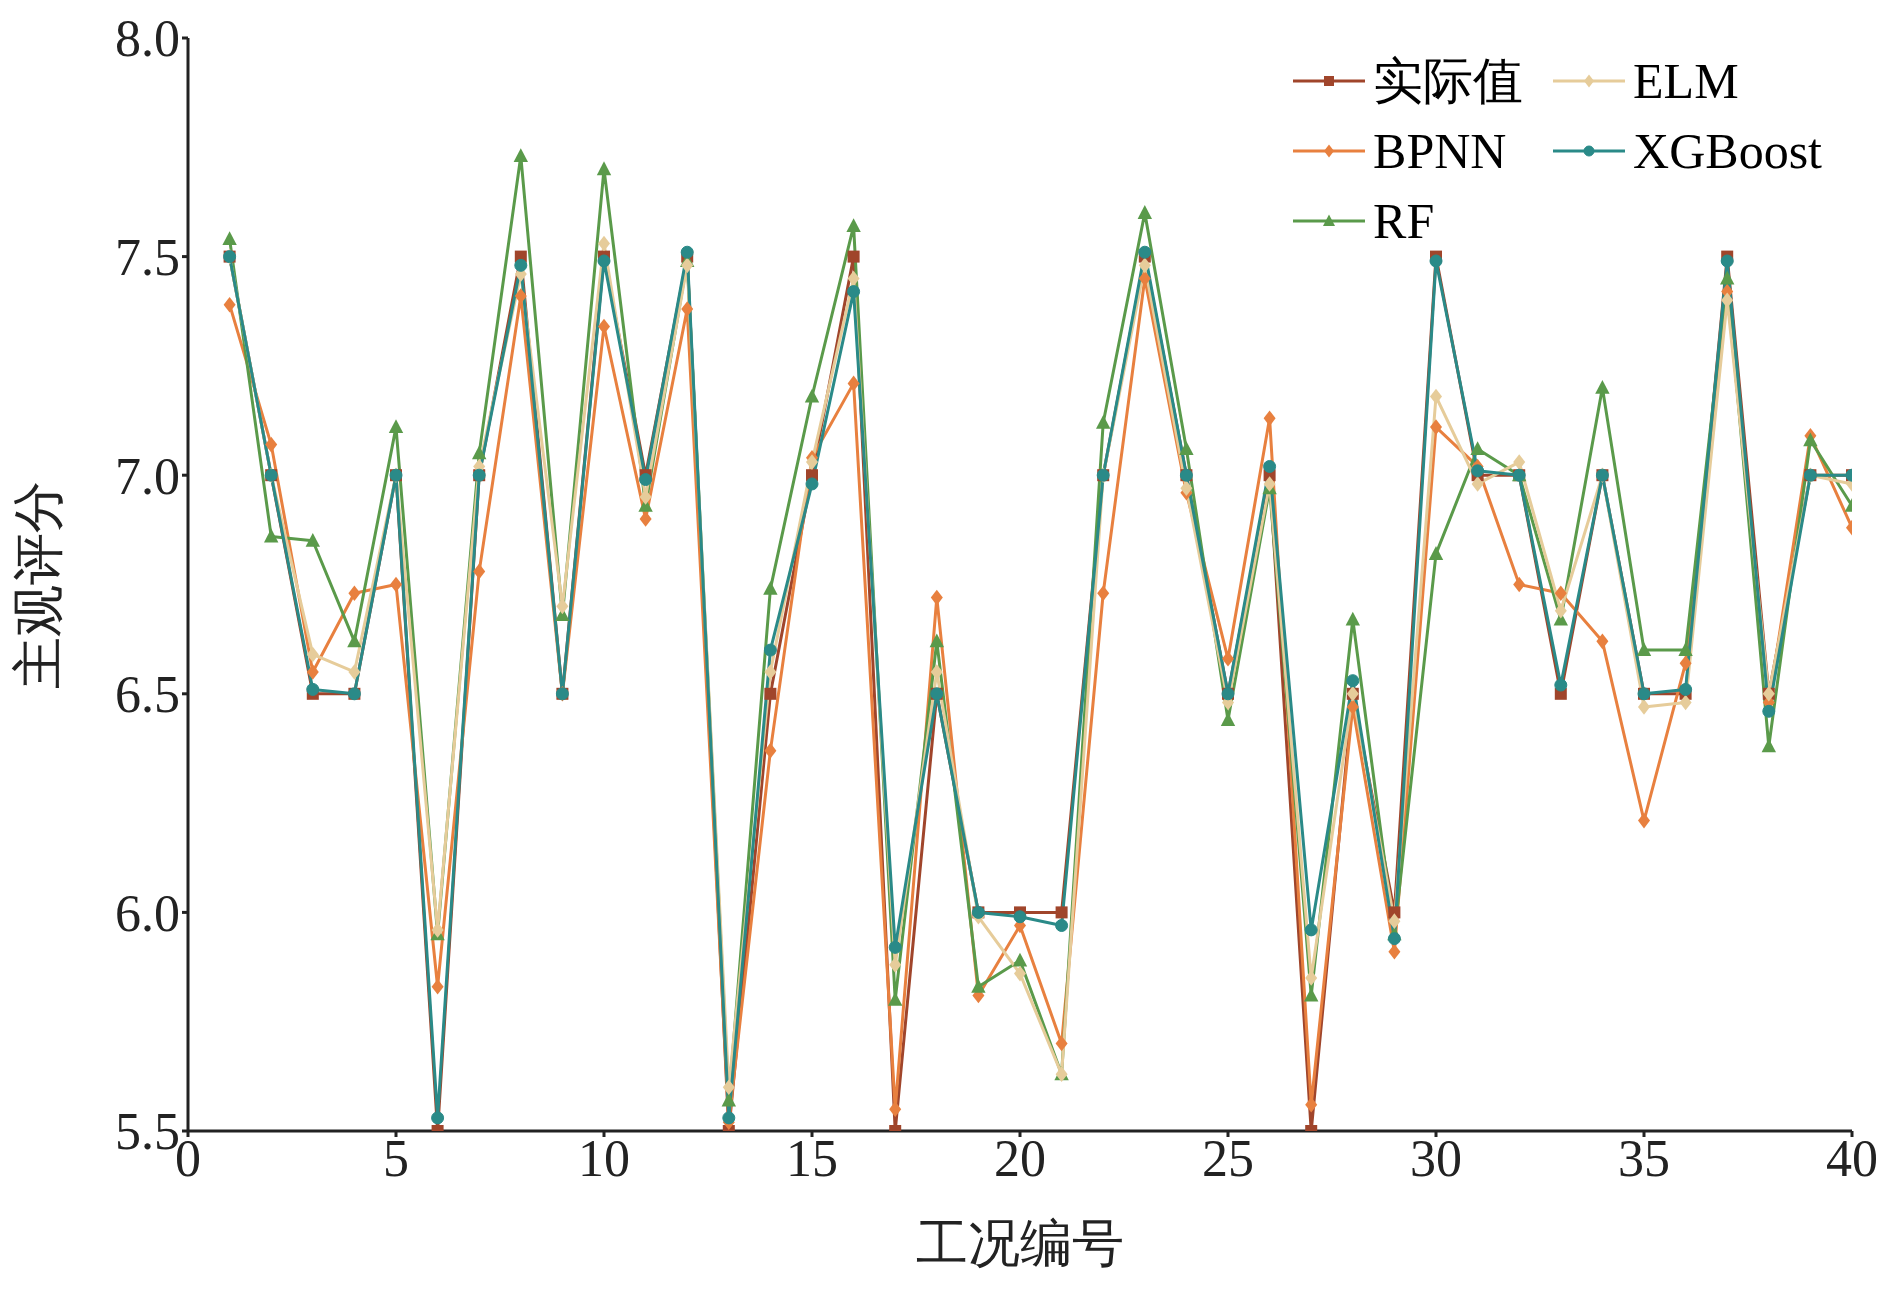  Describe the element at coordinates (1686, 81) in the screenshot. I see `legend-label: ELM` at that location.